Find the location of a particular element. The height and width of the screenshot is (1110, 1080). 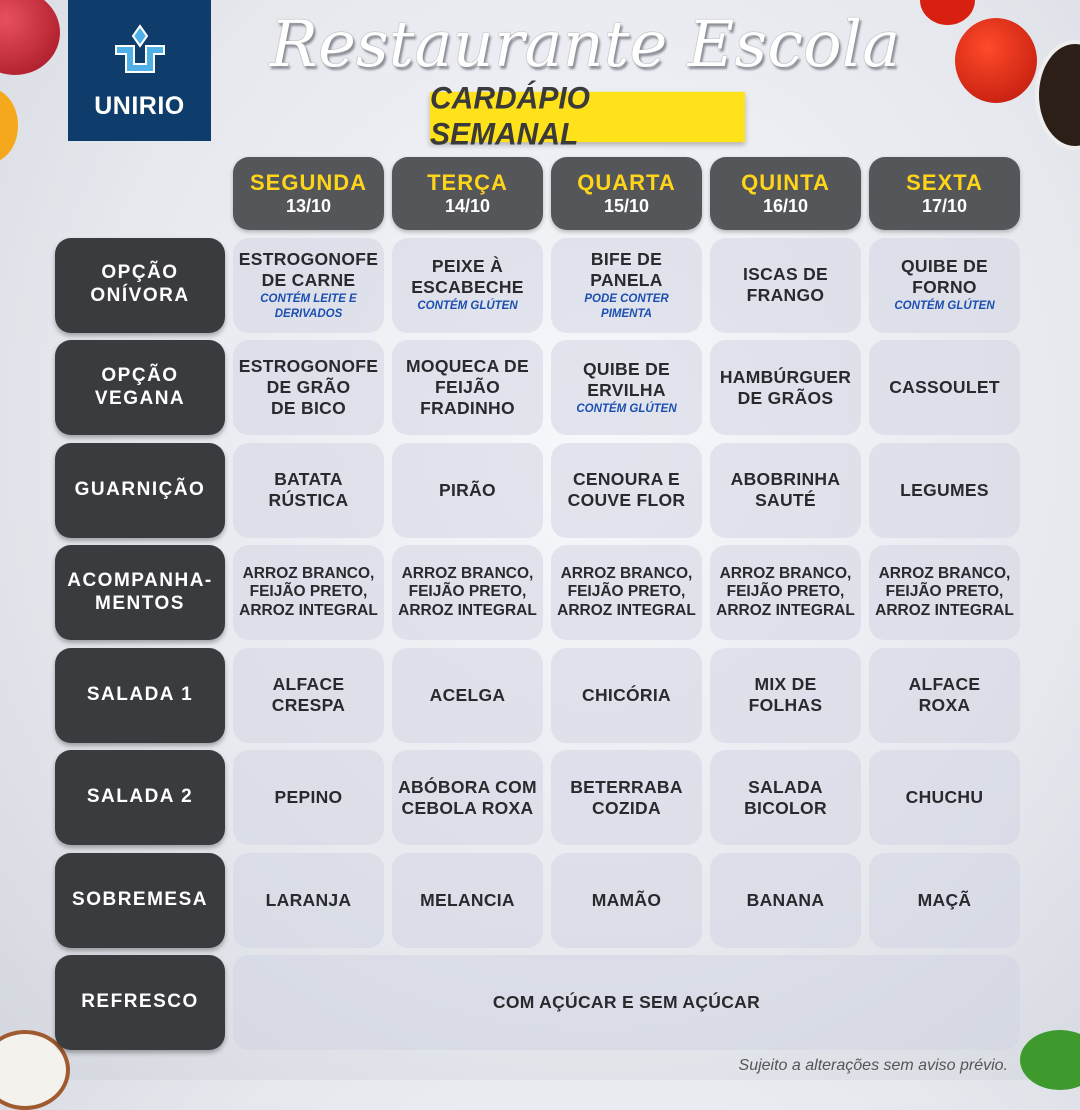

menu-cell: MELANCIA is located at coordinates (467, 900).